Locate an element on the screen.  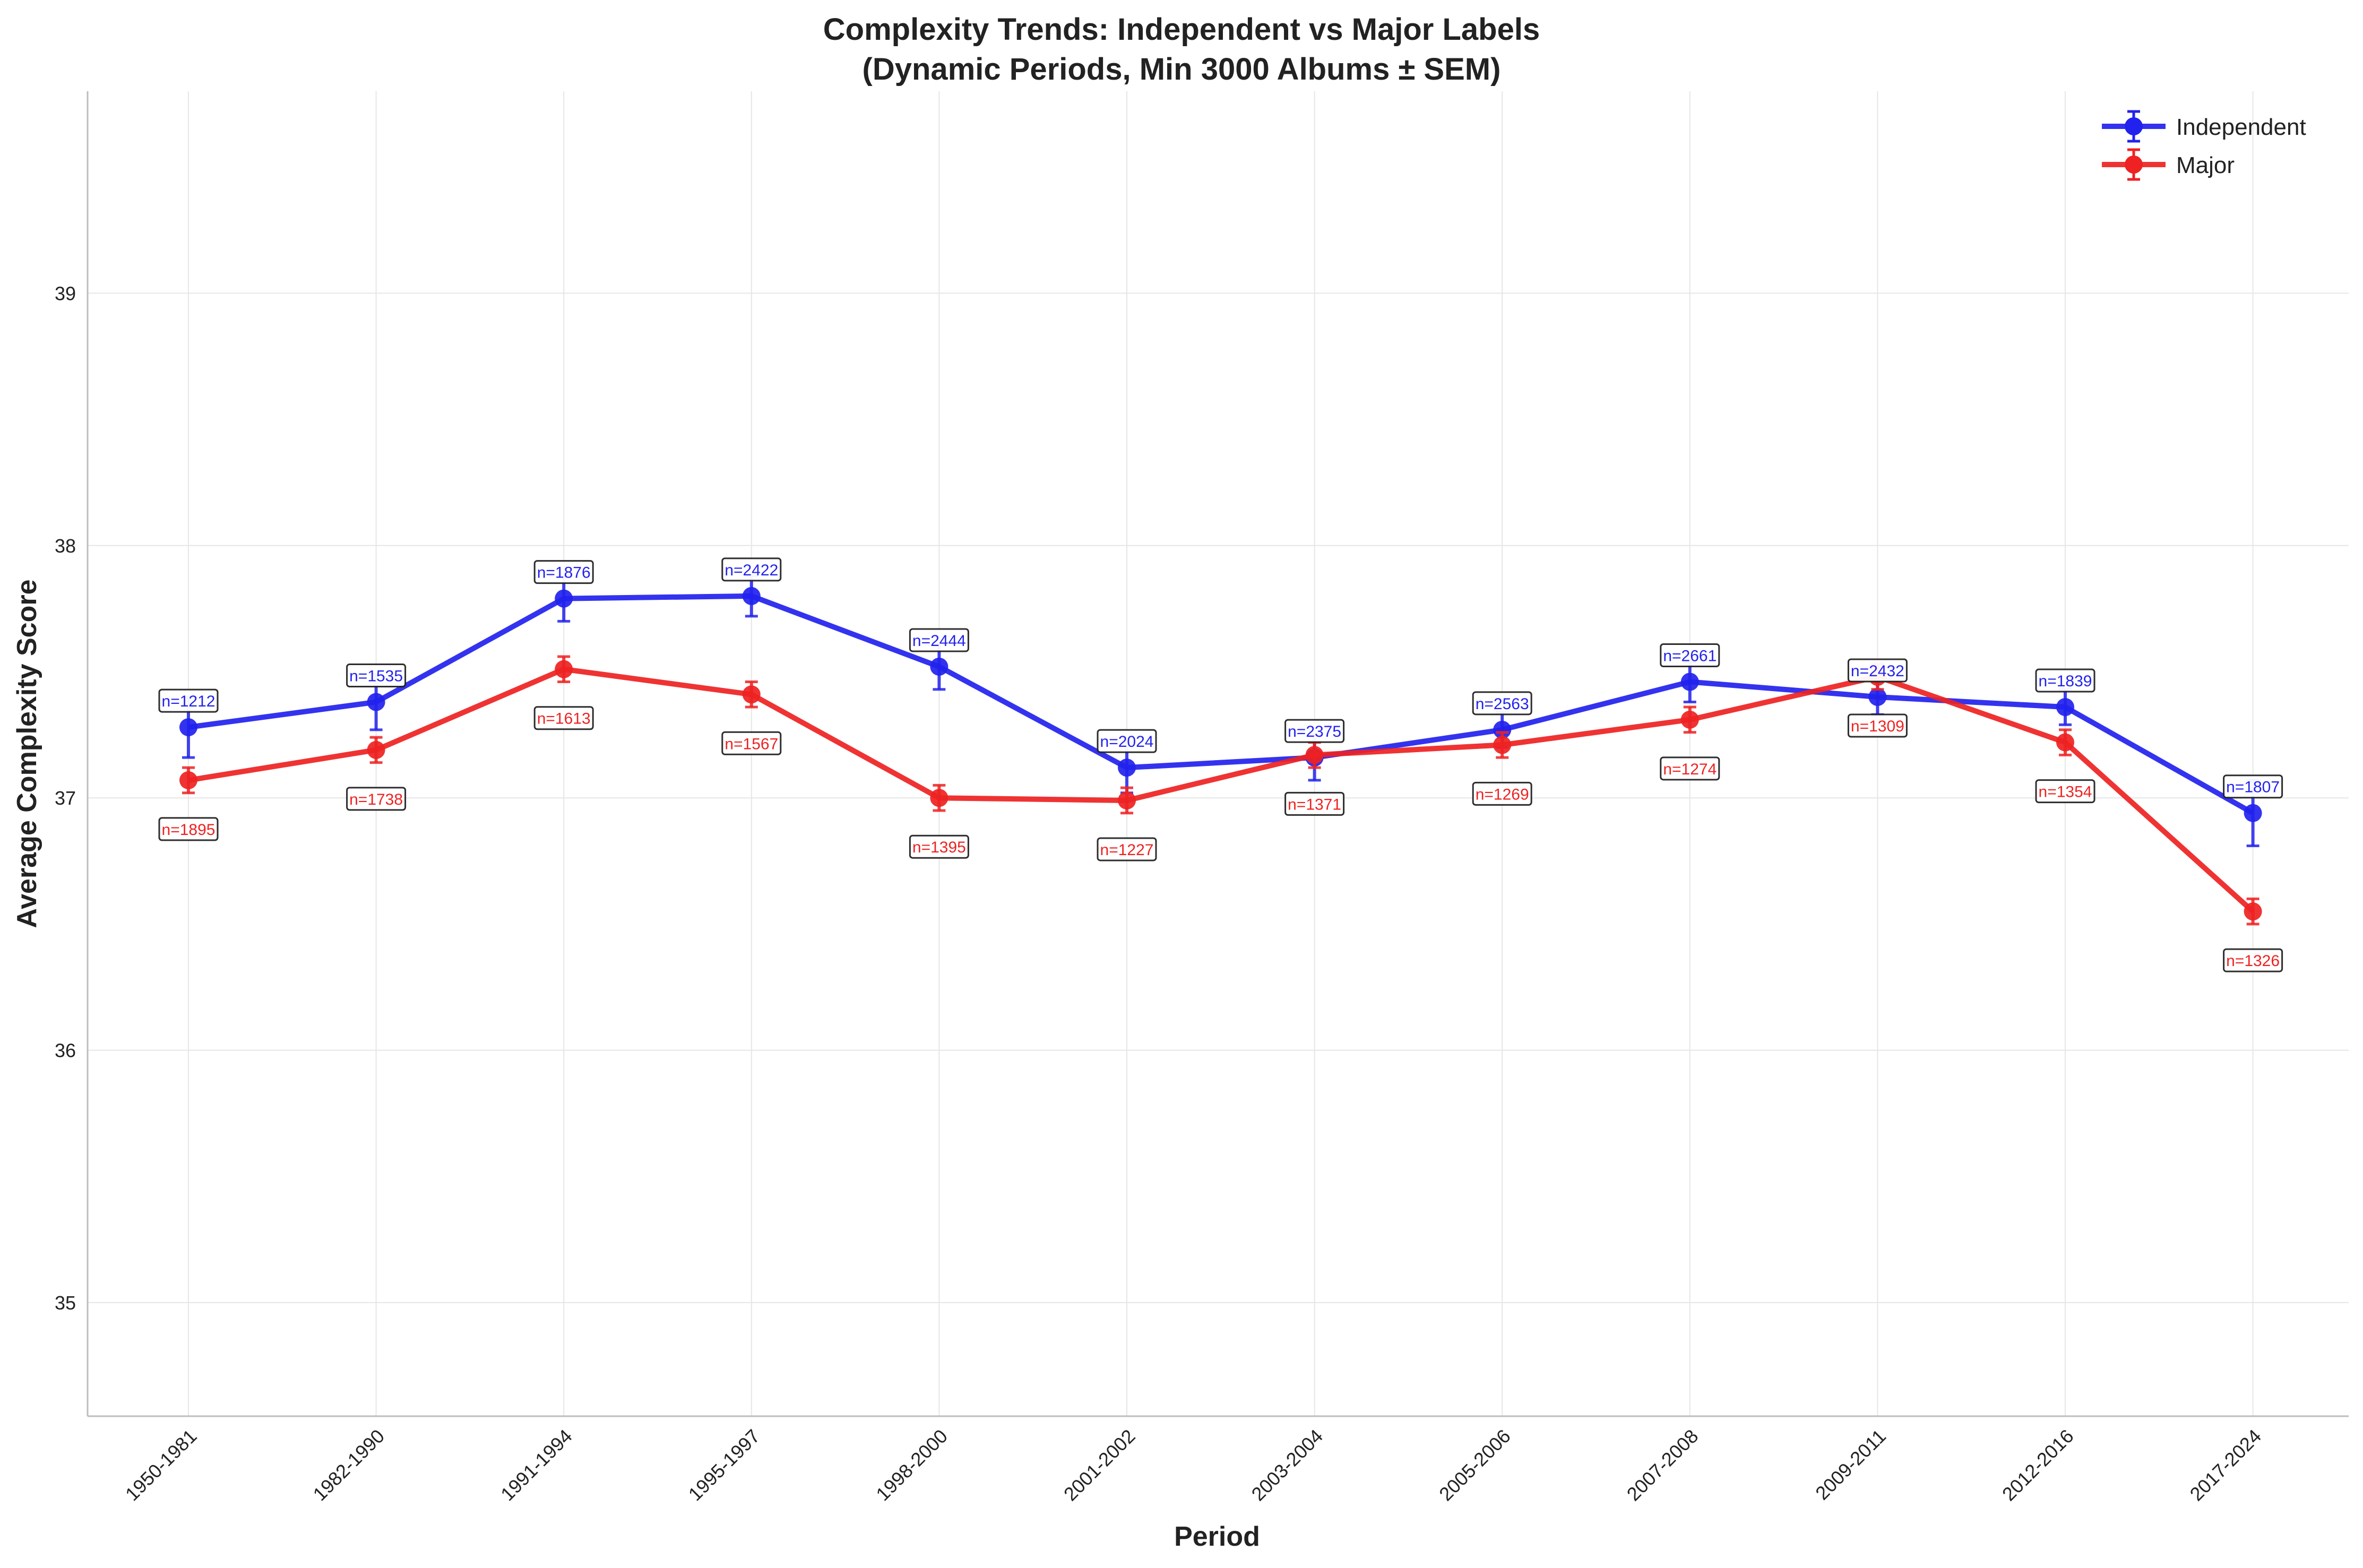
n-label-major: n=1269 is located at coordinates (1502, 793).